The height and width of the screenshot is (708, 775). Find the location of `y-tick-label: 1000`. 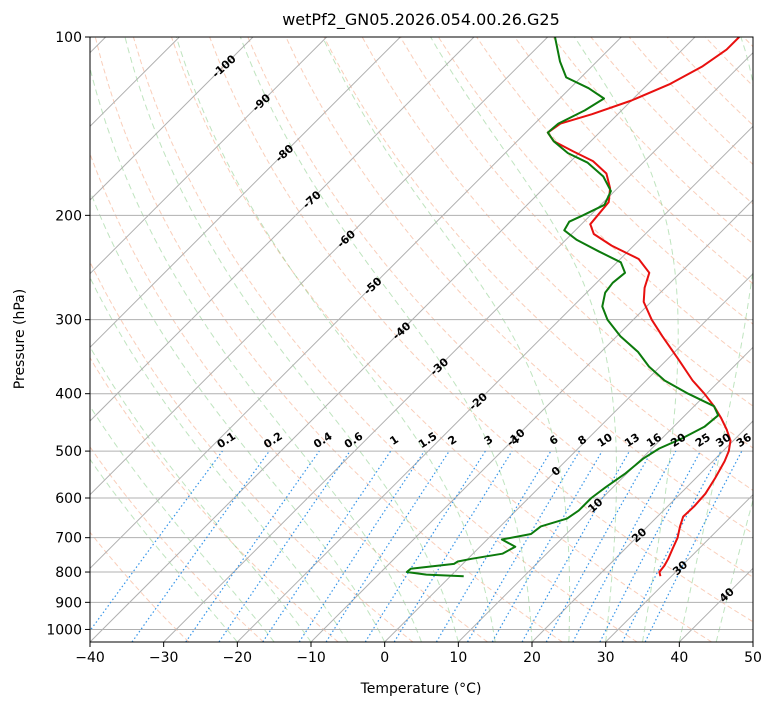

y-tick-label: 1000 is located at coordinates (64, 630).